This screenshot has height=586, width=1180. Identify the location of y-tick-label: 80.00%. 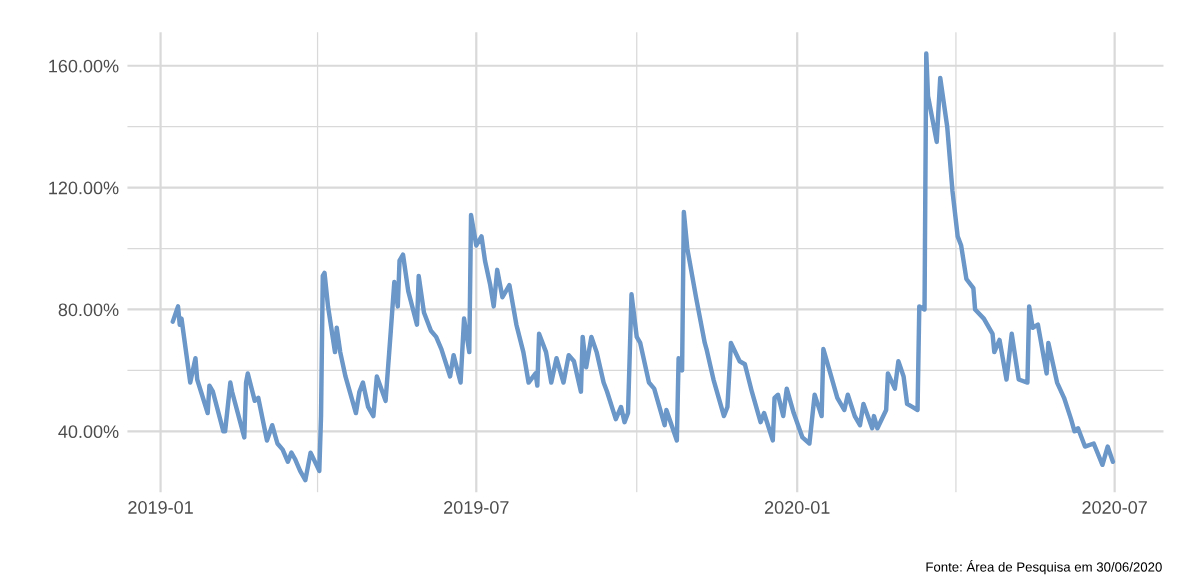
(88, 310).